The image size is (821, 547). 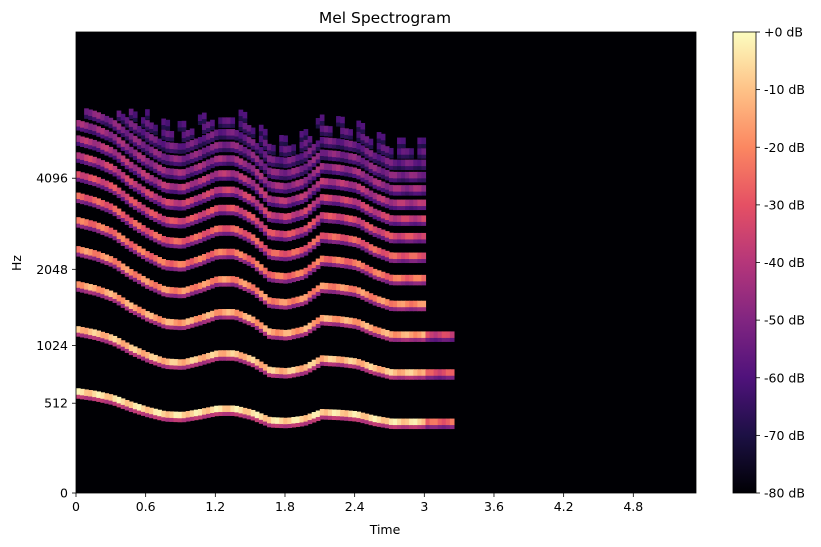 What do you see at coordinates (357, 503) in the screenshot?
I see `x-axis: 0 0.6 1.2 1.8 2.4 3 3.6 4.2 4.8` at bounding box center [357, 503].